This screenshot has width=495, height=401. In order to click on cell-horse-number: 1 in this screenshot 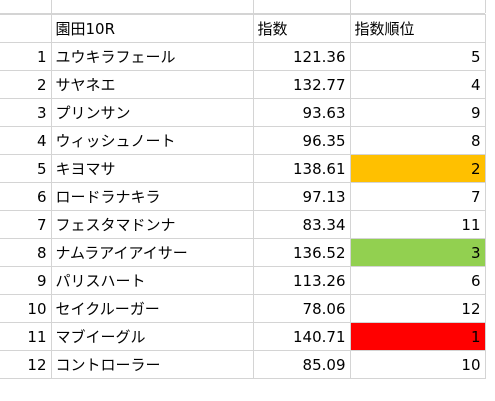, I will do `click(26, 56)`.